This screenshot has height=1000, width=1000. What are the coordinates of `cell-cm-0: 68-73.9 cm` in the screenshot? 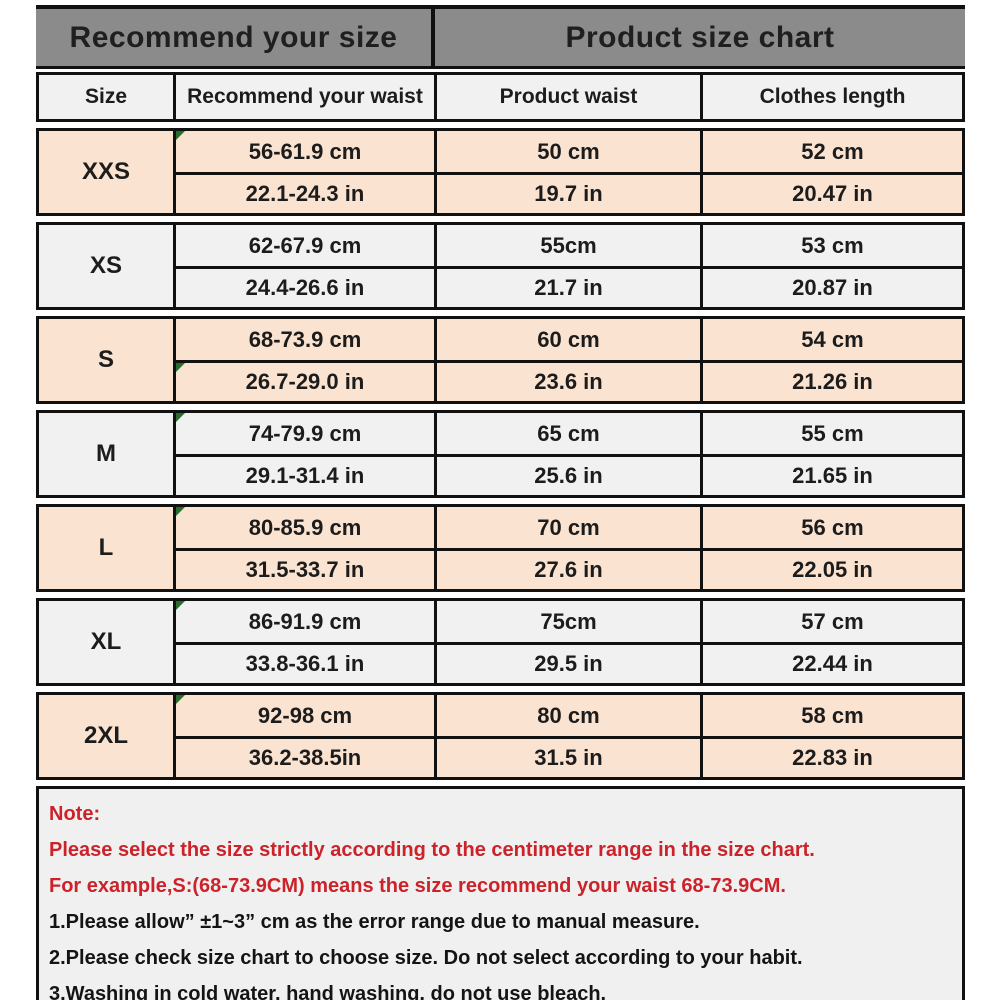 It's located at (303, 339).